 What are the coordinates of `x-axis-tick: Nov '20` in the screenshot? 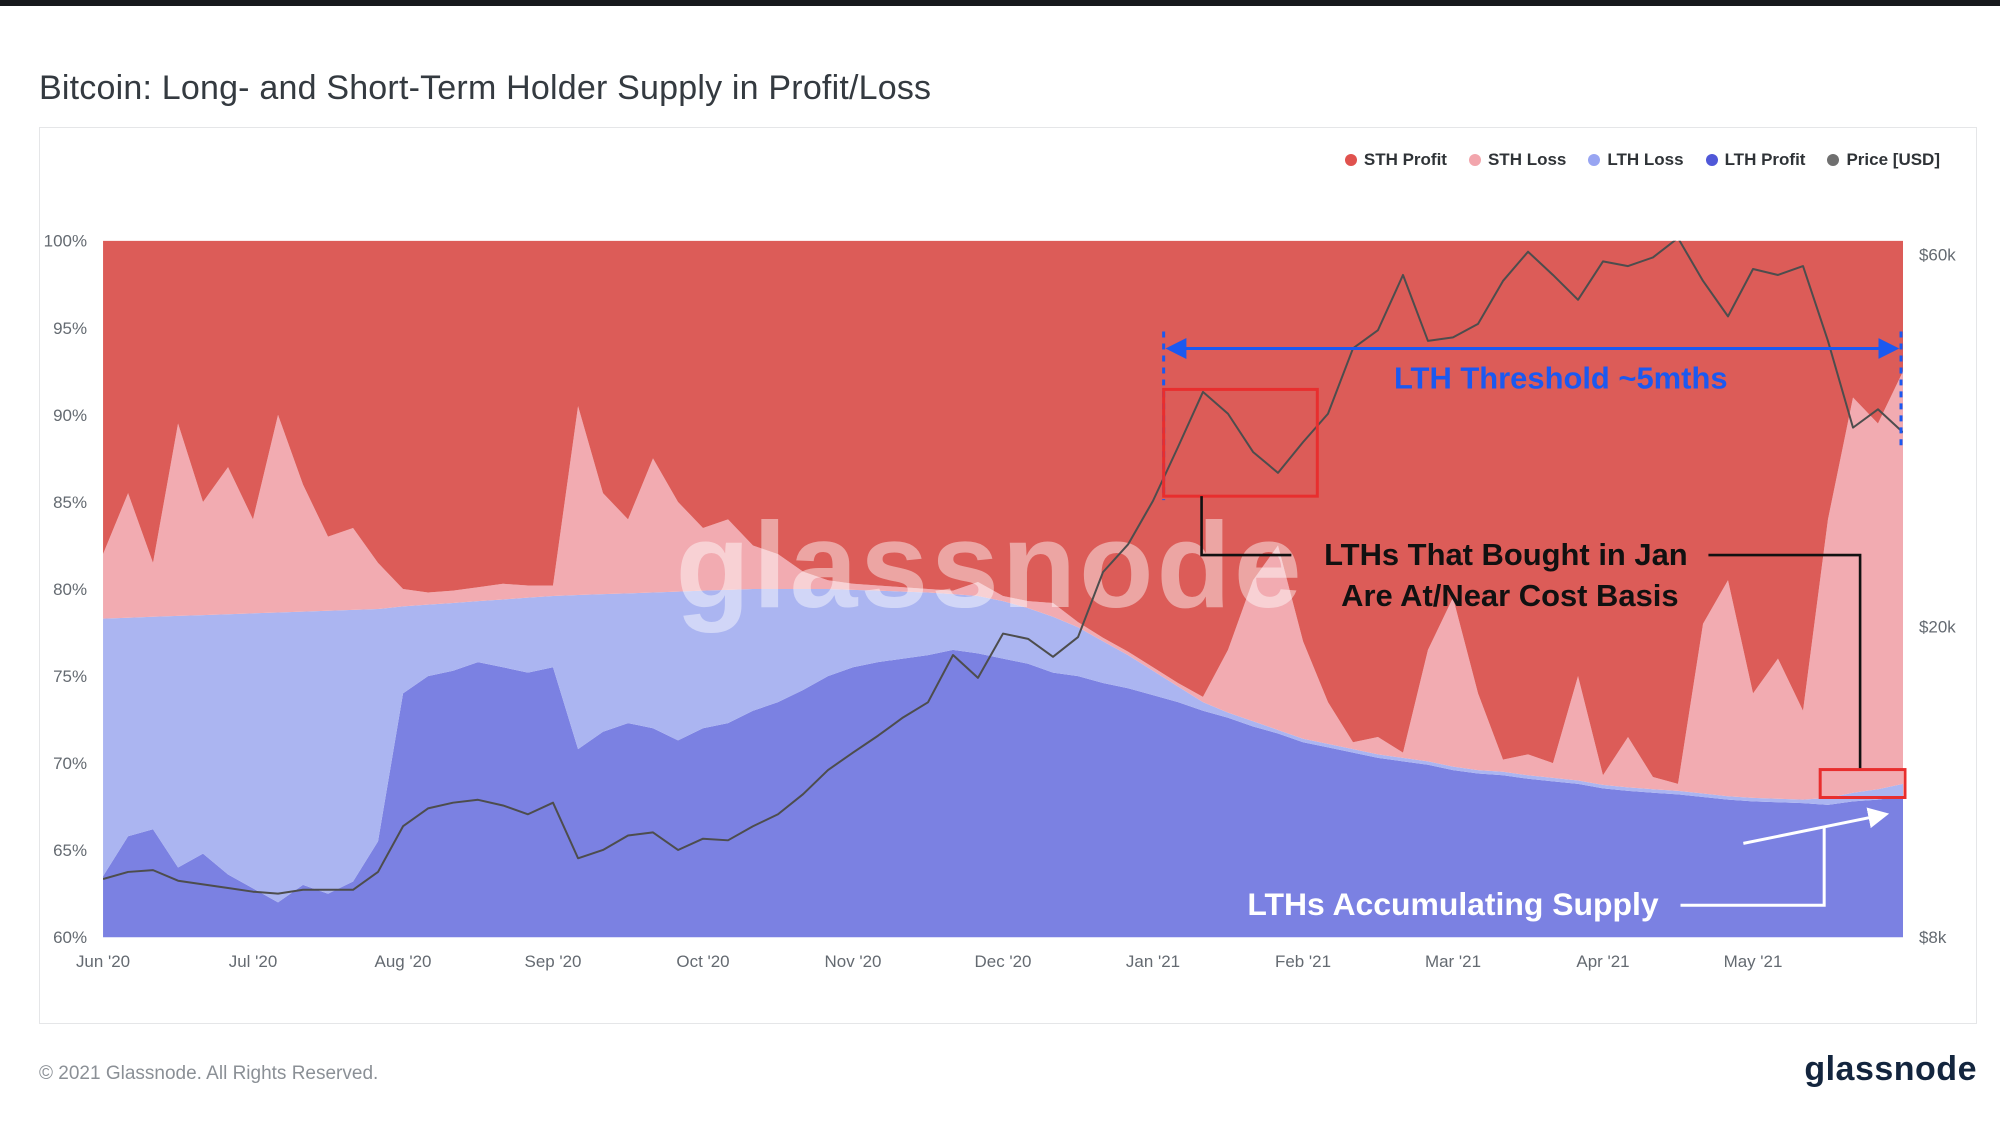 It's located at (853, 961).